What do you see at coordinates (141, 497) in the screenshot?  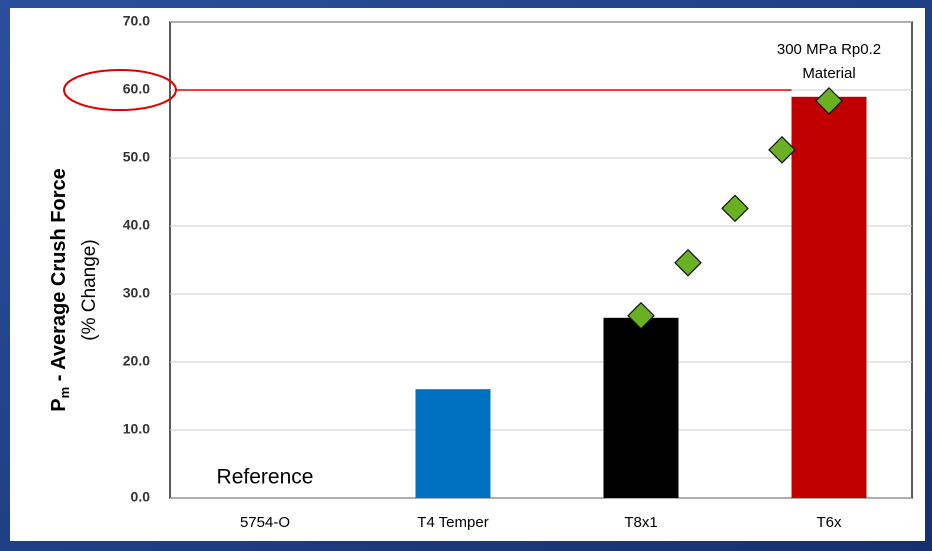 I see `y-tick-label: 0.0` at bounding box center [141, 497].